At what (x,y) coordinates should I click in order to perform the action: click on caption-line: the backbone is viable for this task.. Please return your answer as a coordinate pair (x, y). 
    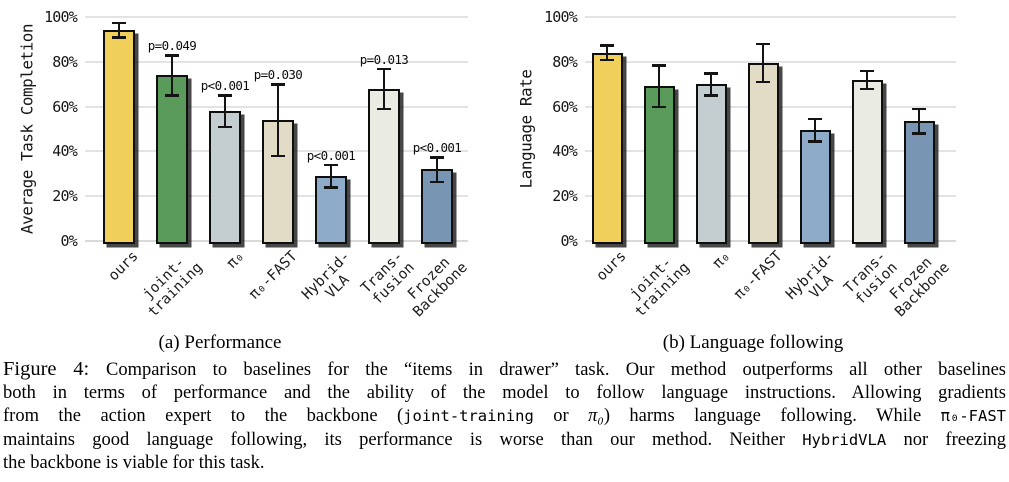
    Looking at the image, I should click on (504, 463).